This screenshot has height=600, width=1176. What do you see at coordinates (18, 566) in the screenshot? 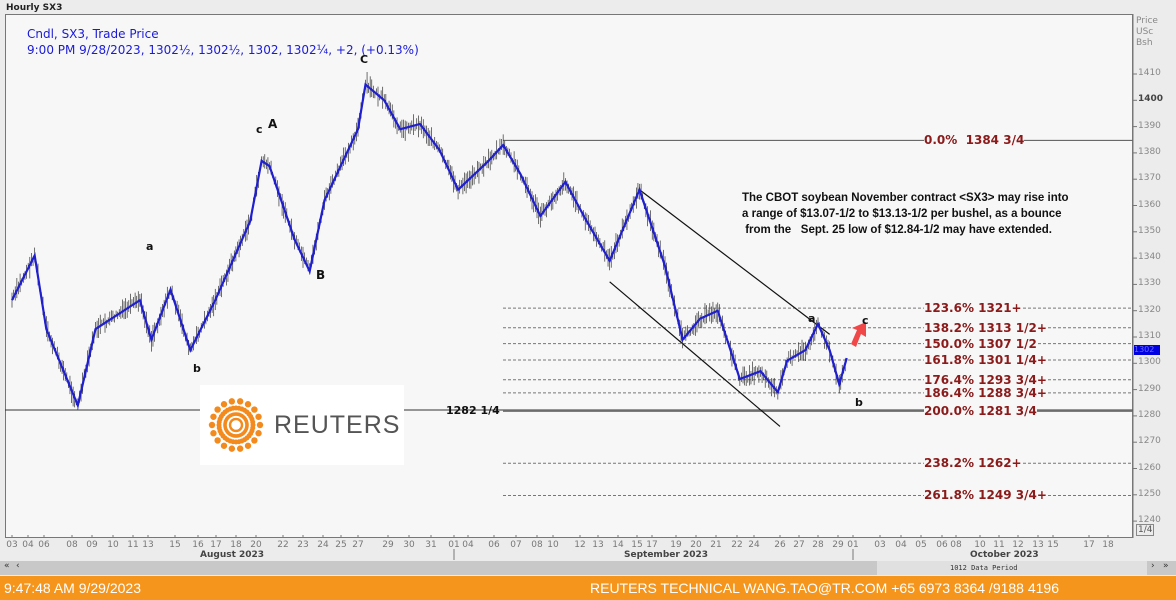
I see `scroll-prev-button: ‹` at bounding box center [18, 566].